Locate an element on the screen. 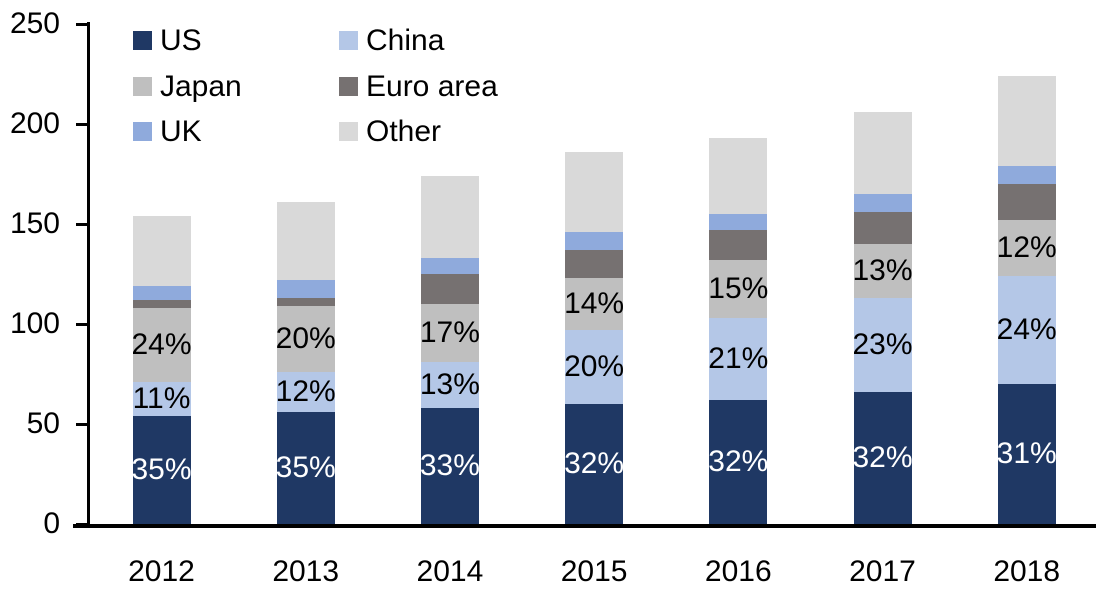 The width and height of the screenshot is (1102, 598). bar-segment-japan-2015 is located at coordinates (594, 304).